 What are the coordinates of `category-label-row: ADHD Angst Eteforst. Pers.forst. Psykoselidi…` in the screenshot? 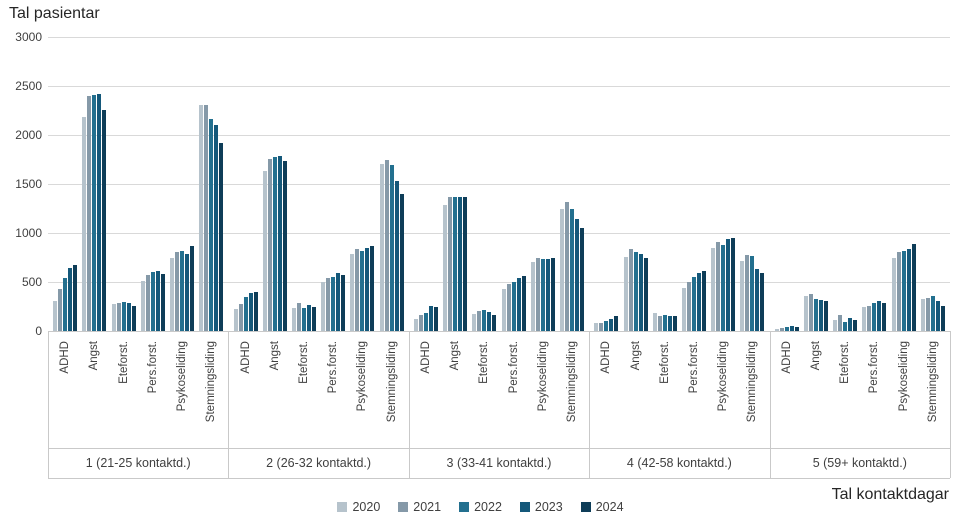 It's located at (138, 392).